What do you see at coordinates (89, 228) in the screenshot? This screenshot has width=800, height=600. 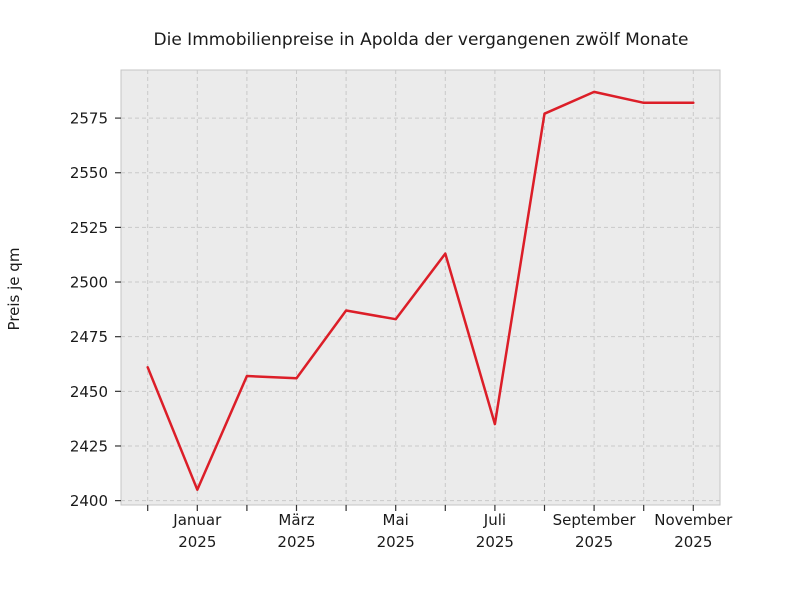 I see `y-tick-label: 2525` at bounding box center [89, 228].